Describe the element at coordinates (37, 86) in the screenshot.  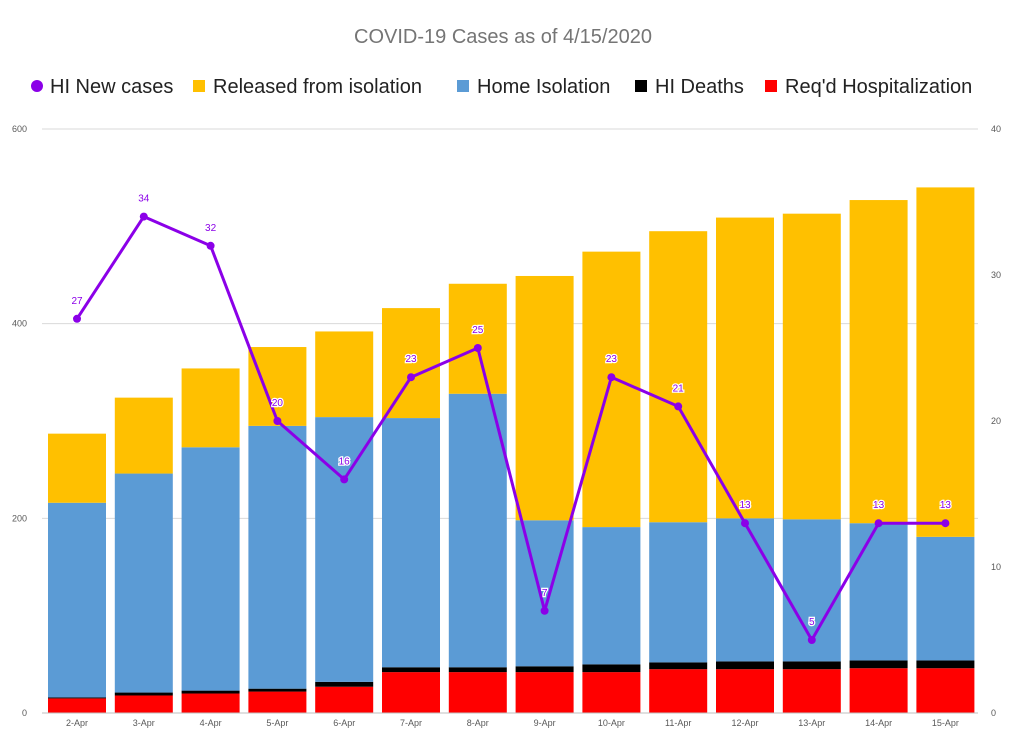
I see `legend-marker-circle` at that location.